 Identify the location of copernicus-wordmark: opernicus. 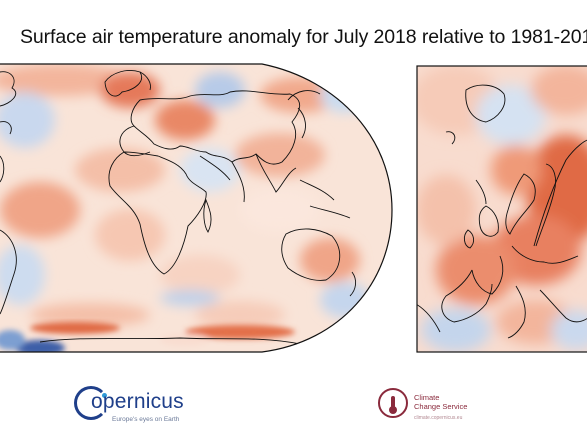
(137, 401).